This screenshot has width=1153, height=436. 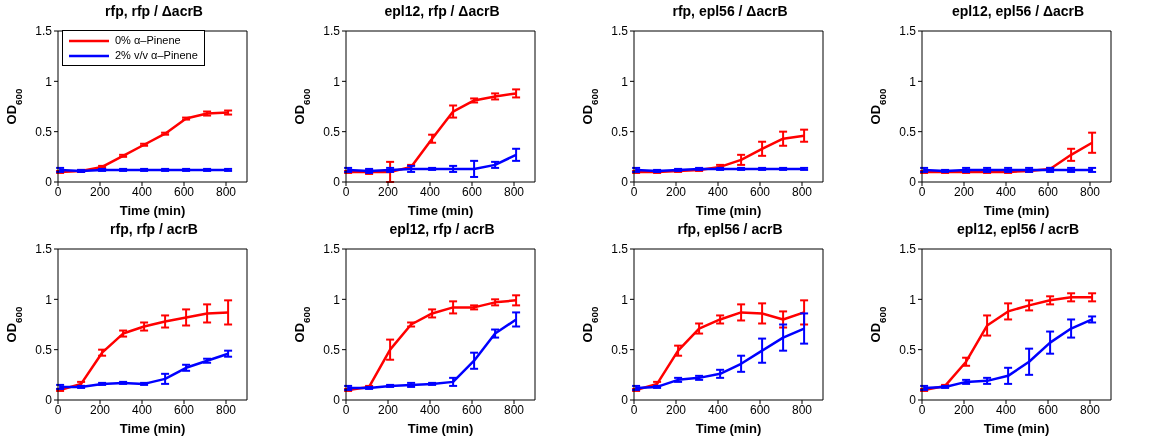 What do you see at coordinates (730, 229) in the screenshot?
I see `chart-title: rfp, epl56 / acrB` at bounding box center [730, 229].